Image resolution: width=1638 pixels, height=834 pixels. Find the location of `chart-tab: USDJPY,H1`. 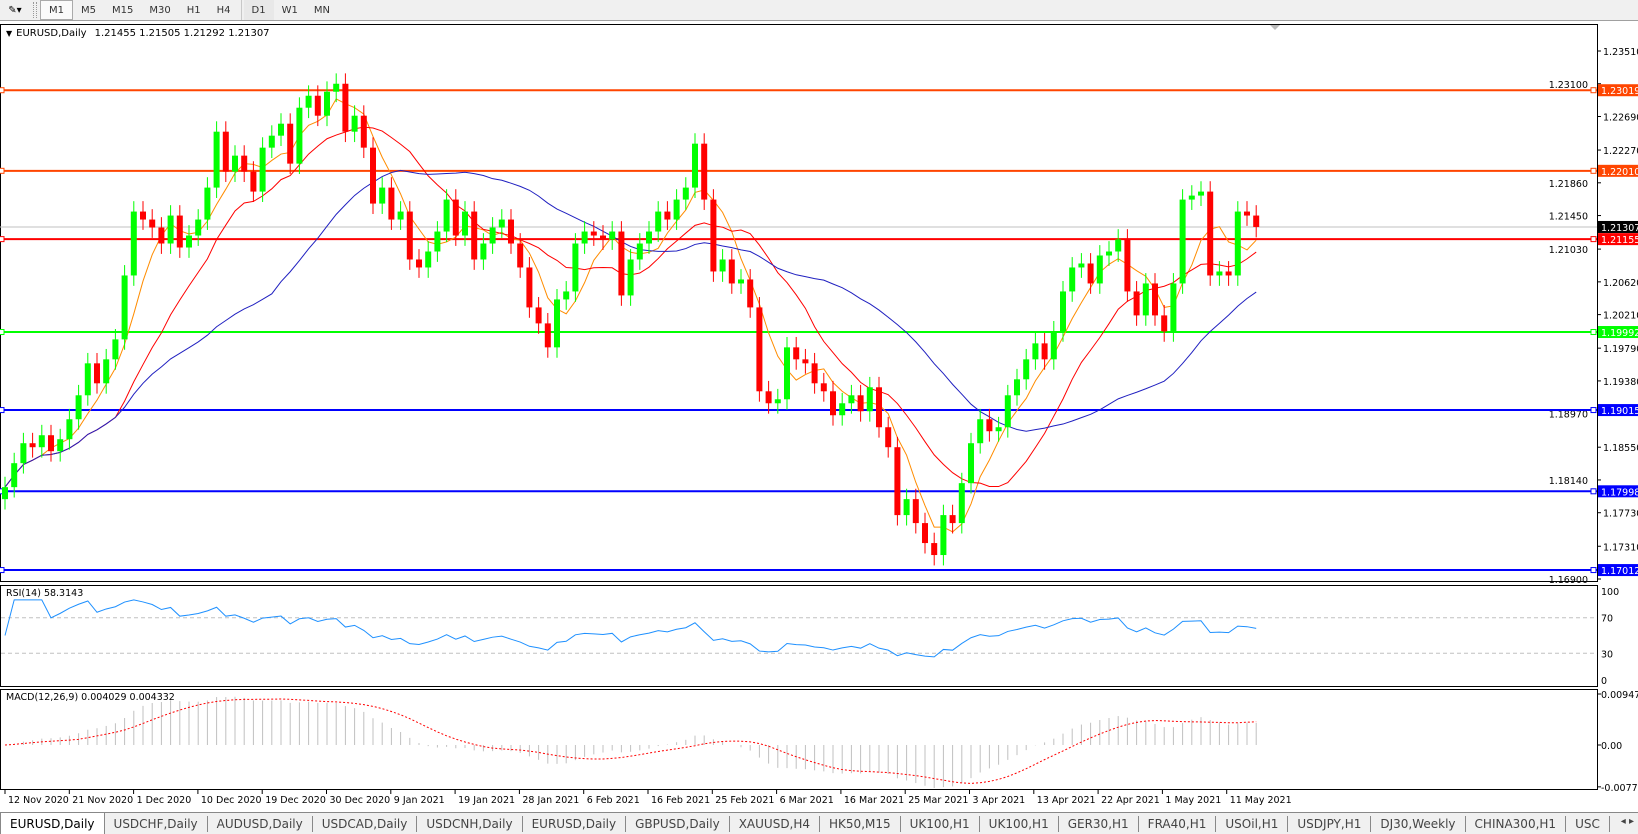

chart-tab: USDJPY,H1 is located at coordinates (1330, 823).